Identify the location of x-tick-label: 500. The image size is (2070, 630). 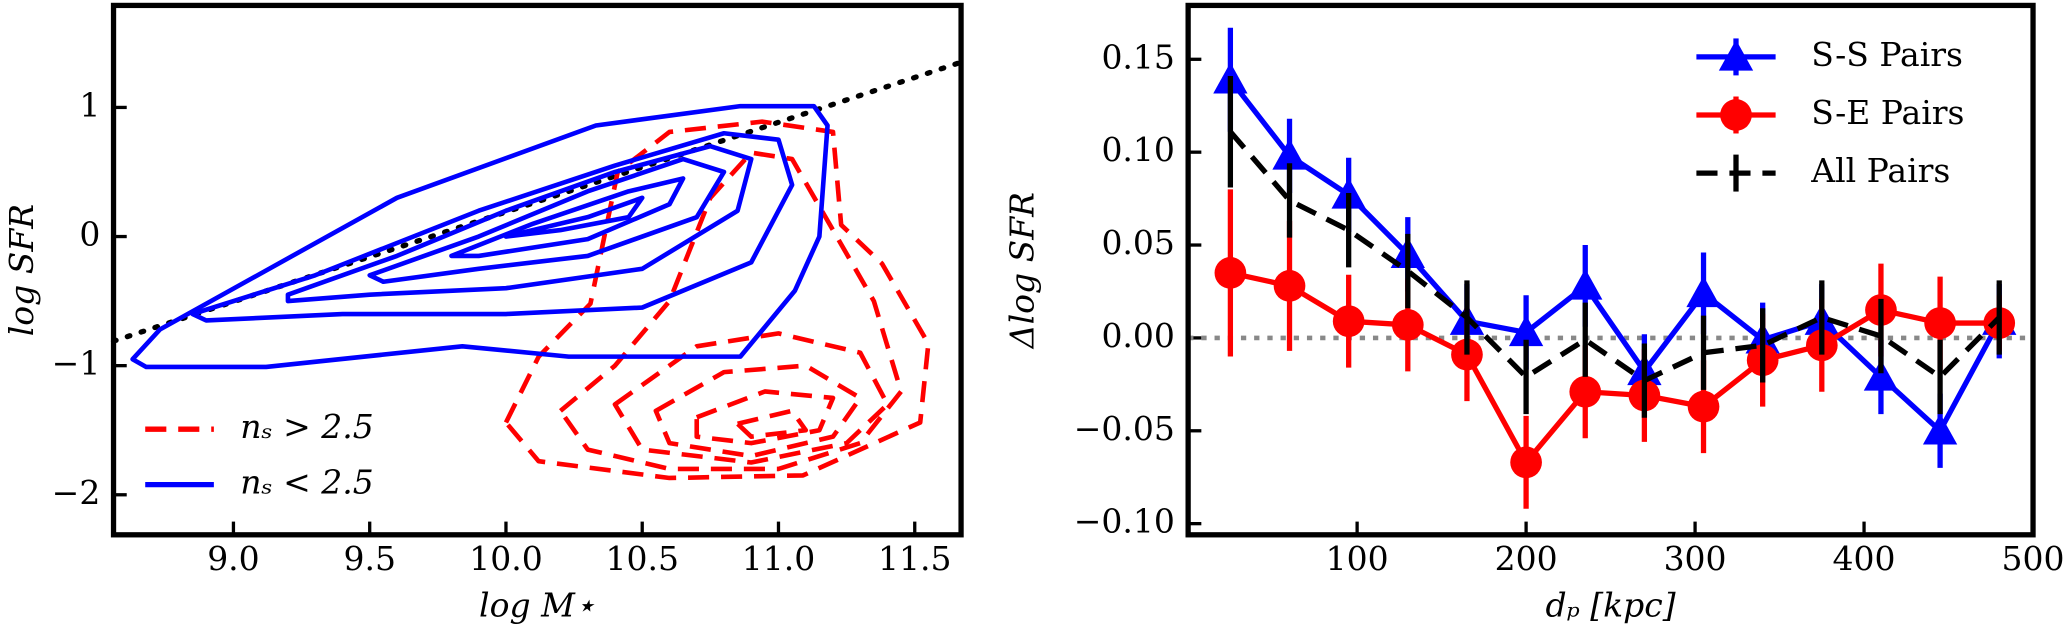
(2033, 558).